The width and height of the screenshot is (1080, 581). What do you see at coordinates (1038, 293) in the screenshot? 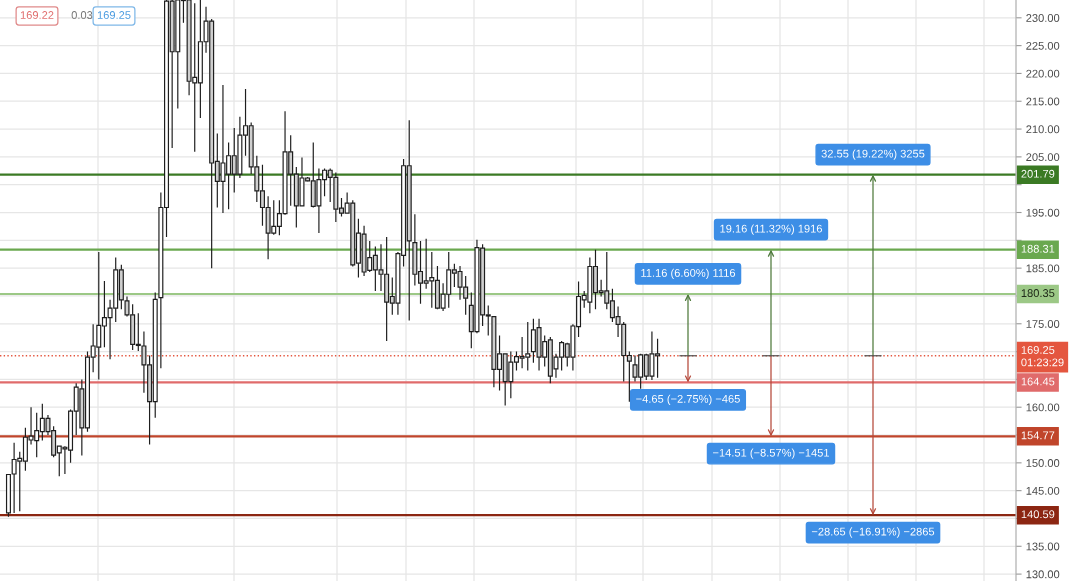
I see `ref-line-label: 180.35` at bounding box center [1038, 293].